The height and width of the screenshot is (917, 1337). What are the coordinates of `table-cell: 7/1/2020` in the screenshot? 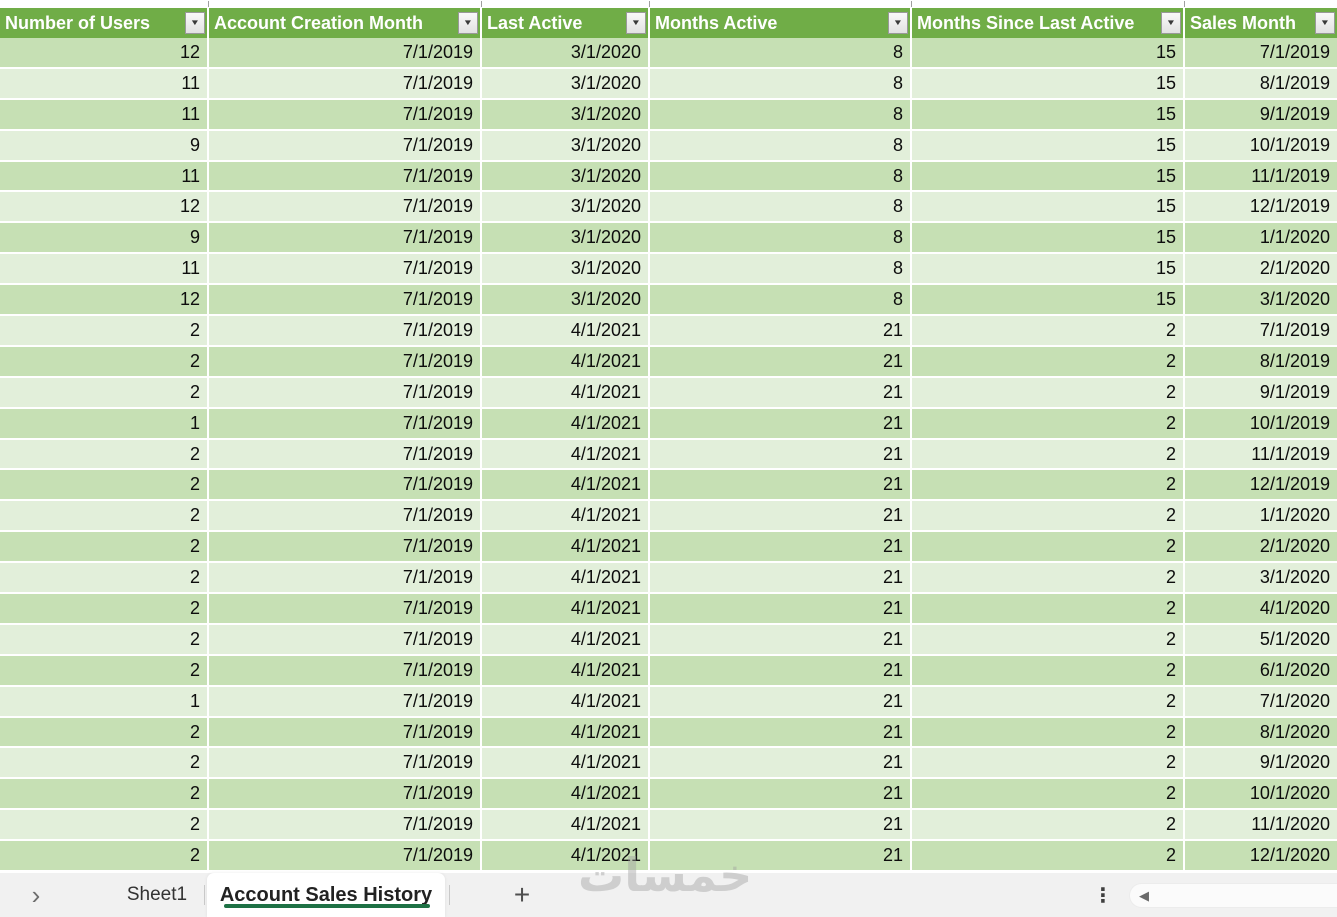 It's located at (1294, 700).